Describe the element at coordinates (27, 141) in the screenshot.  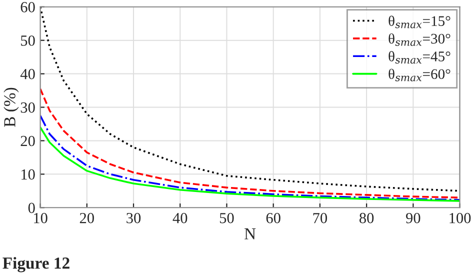
I see `y-tick-label: 20` at that location.